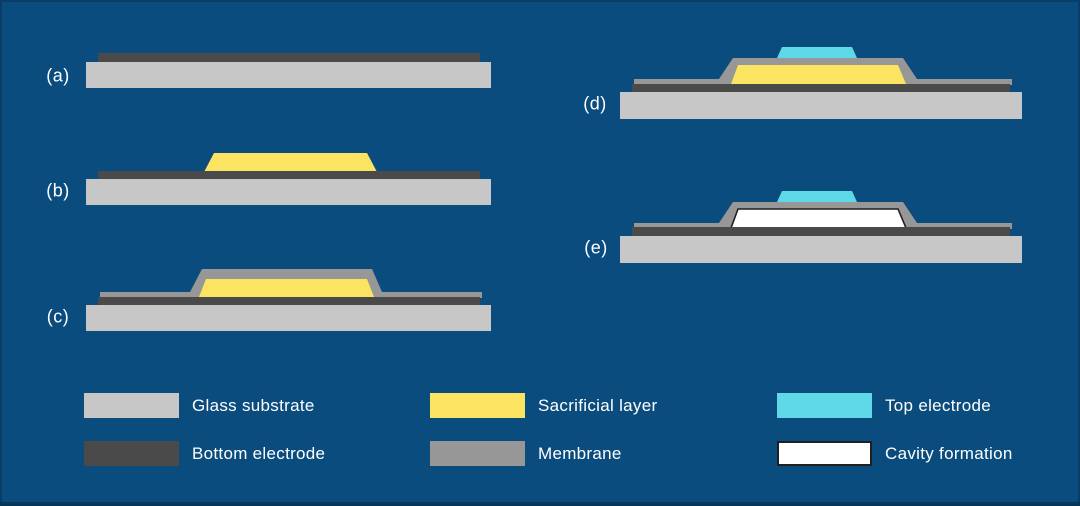 The height and width of the screenshot is (506, 1080). Describe the element at coordinates (598, 405) in the screenshot. I see `legend-label-sacrificial-layer: Sacrificial layer` at that location.